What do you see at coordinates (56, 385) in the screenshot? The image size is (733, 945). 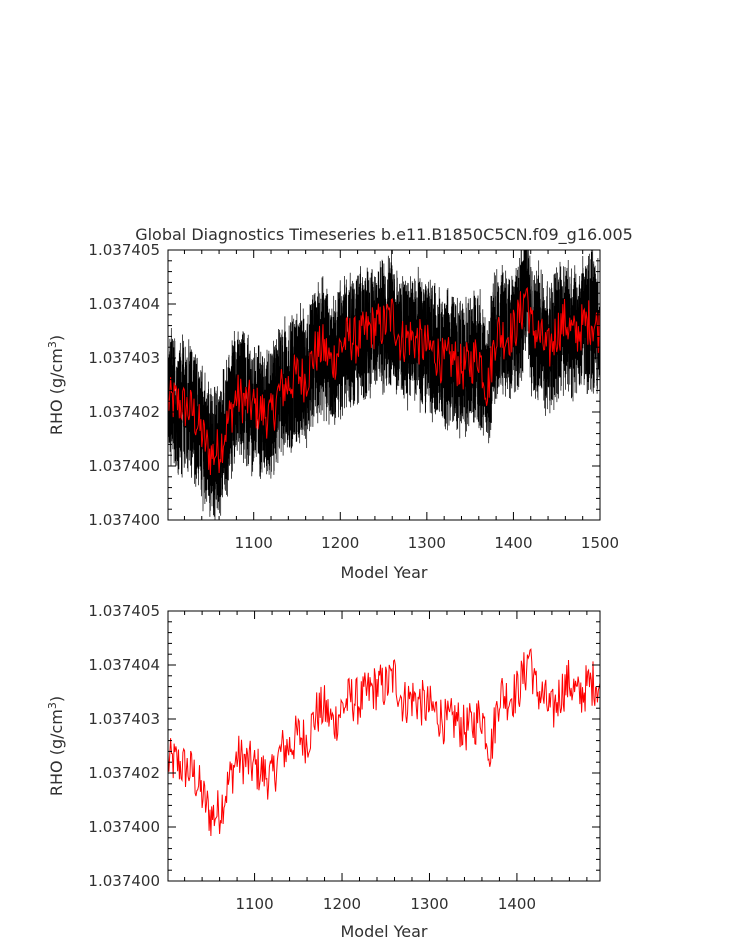 I see `top-y-axis-title: RHO (g/cm3)` at bounding box center [56, 385].